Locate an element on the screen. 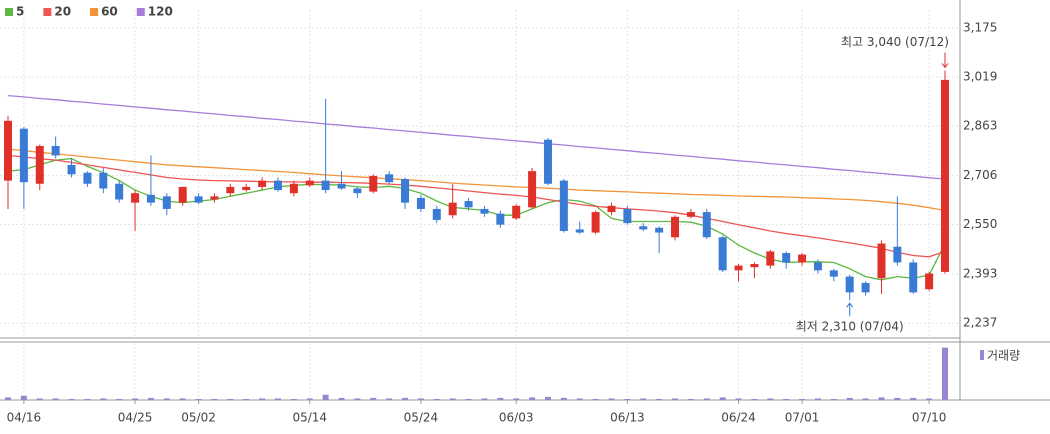  y-tick-label: 2,237 is located at coordinates (980, 323).